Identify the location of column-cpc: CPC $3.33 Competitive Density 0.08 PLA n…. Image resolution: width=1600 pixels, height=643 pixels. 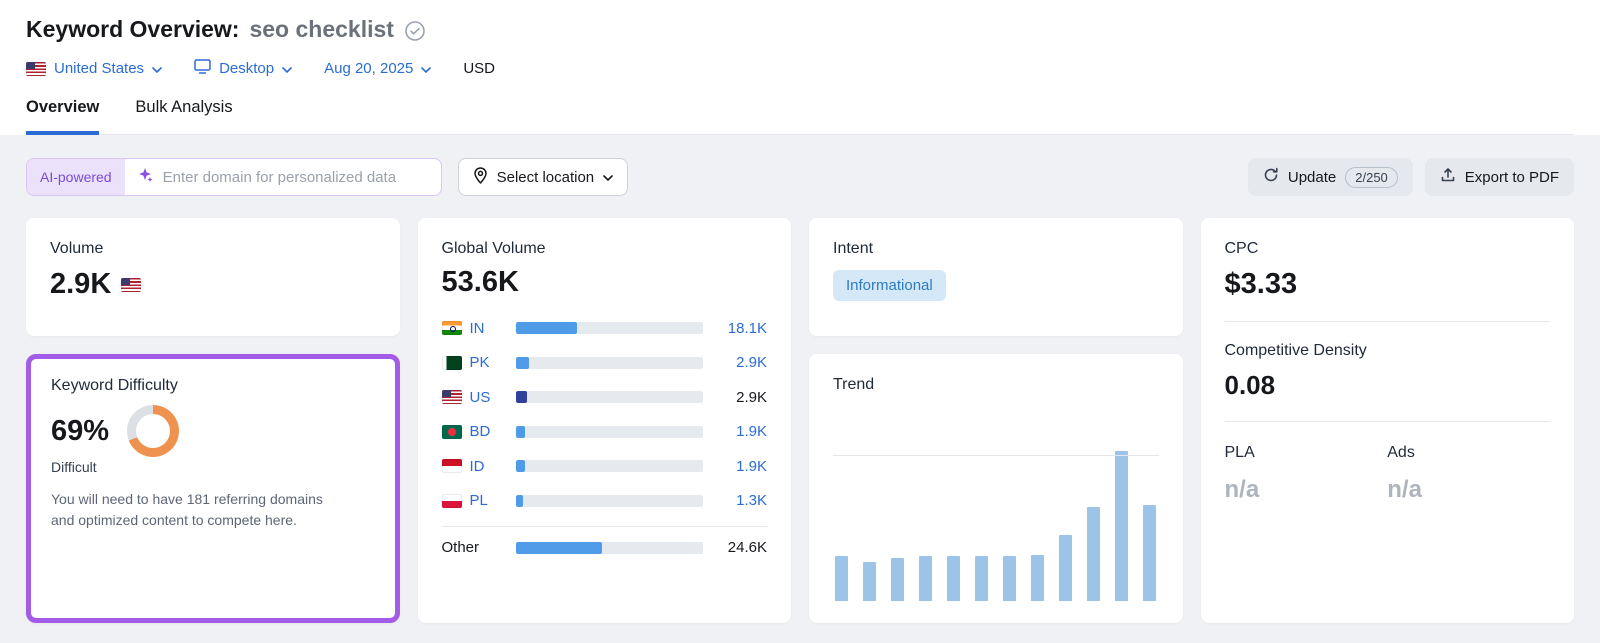
(1387, 420).